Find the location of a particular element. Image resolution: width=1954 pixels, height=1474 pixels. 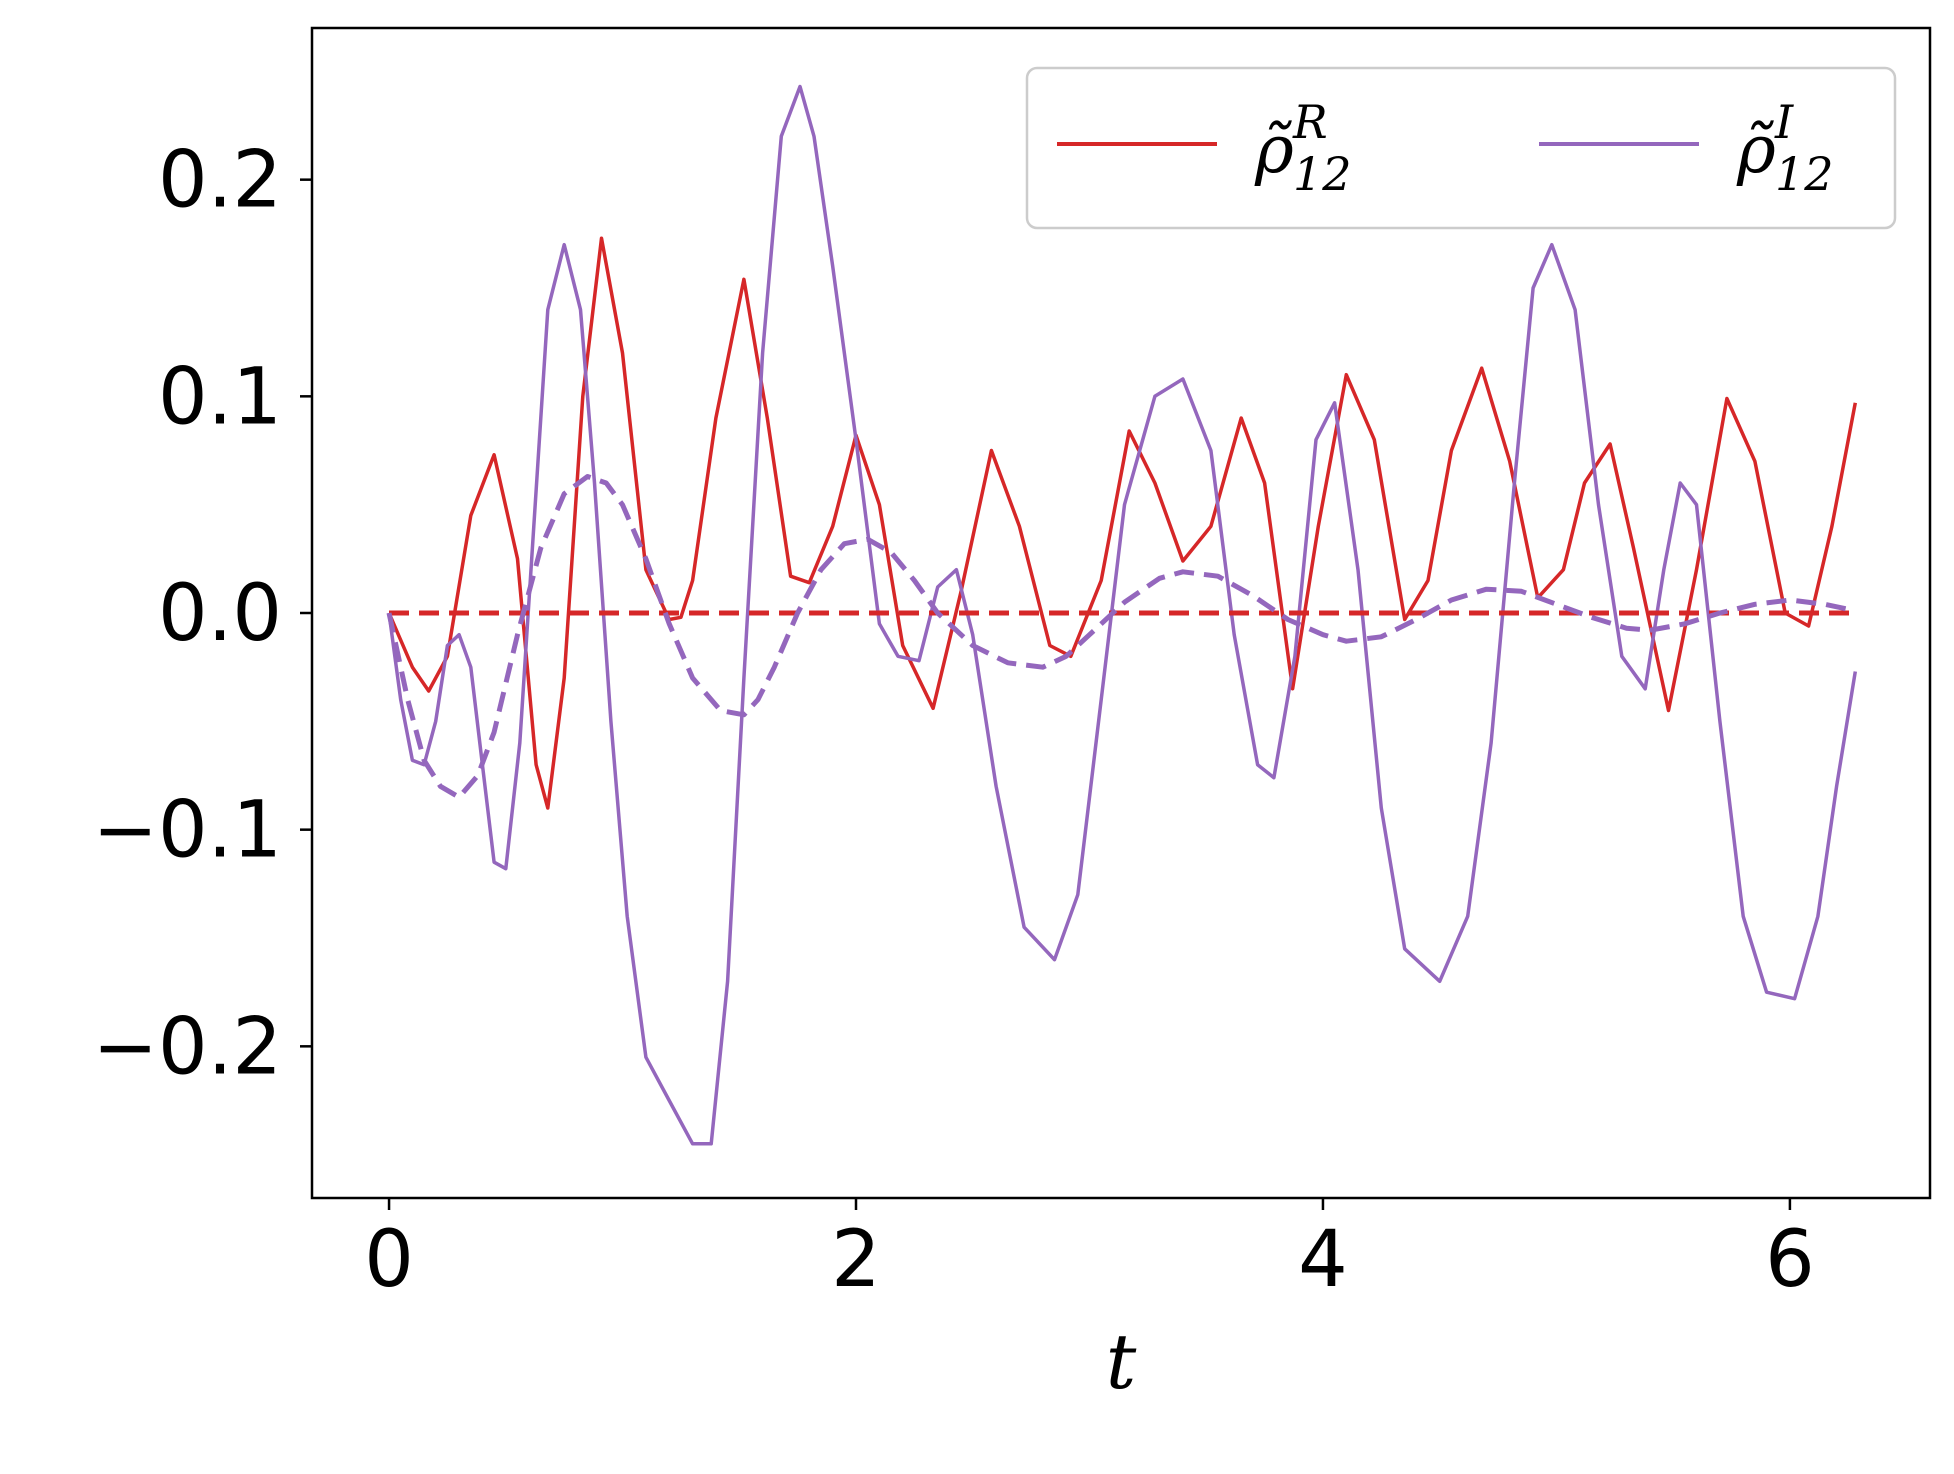

y-tick-label: 0.0 is located at coordinates (220, 614).